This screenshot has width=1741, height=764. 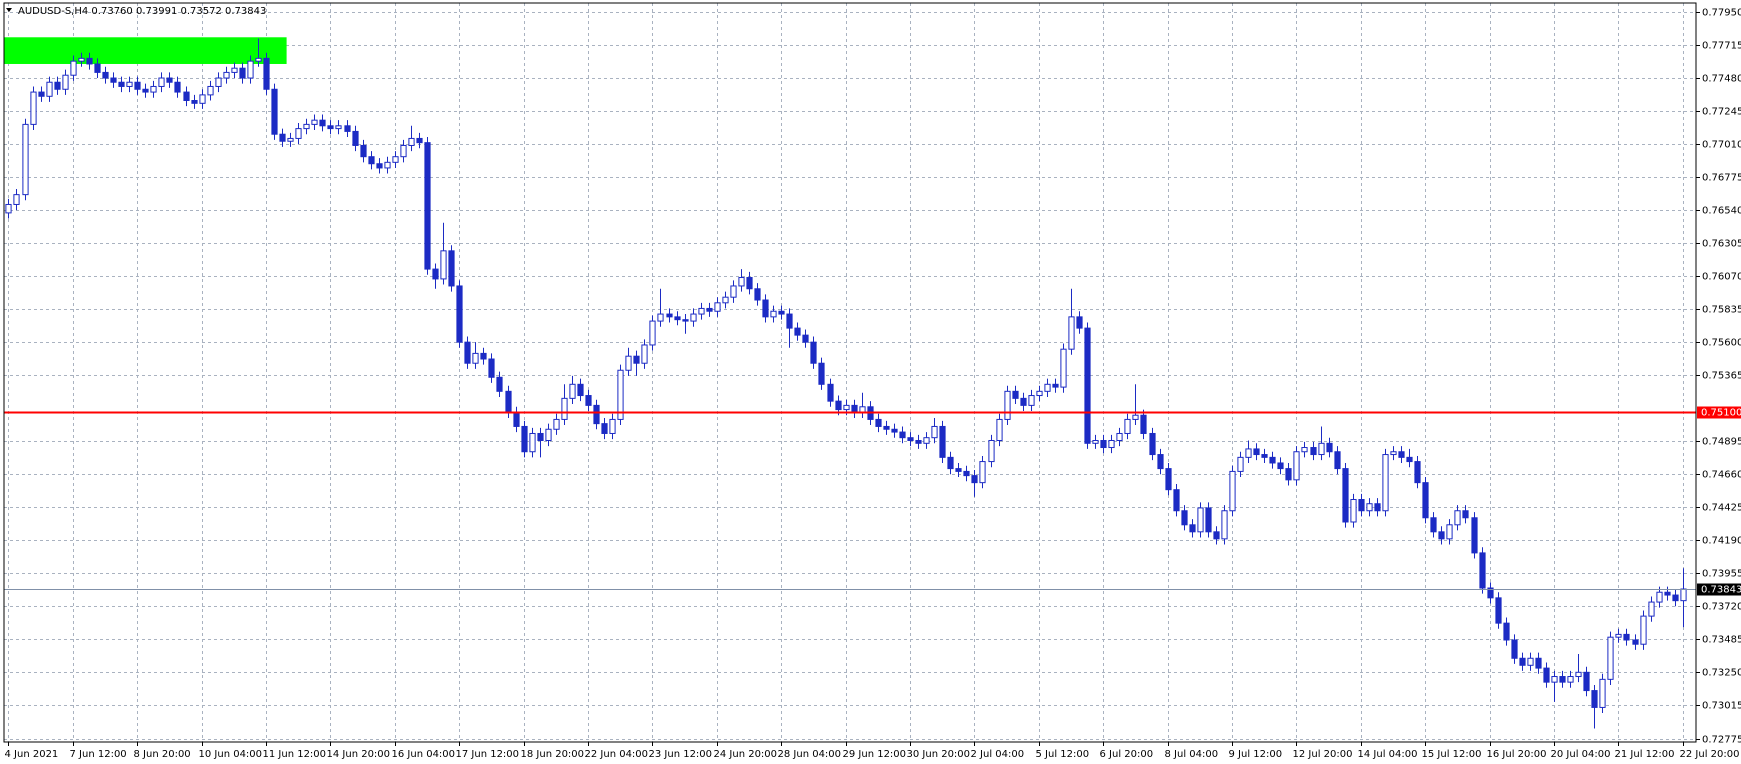 I want to click on y-tick-label: 0.73955, so click(x=1721, y=574).